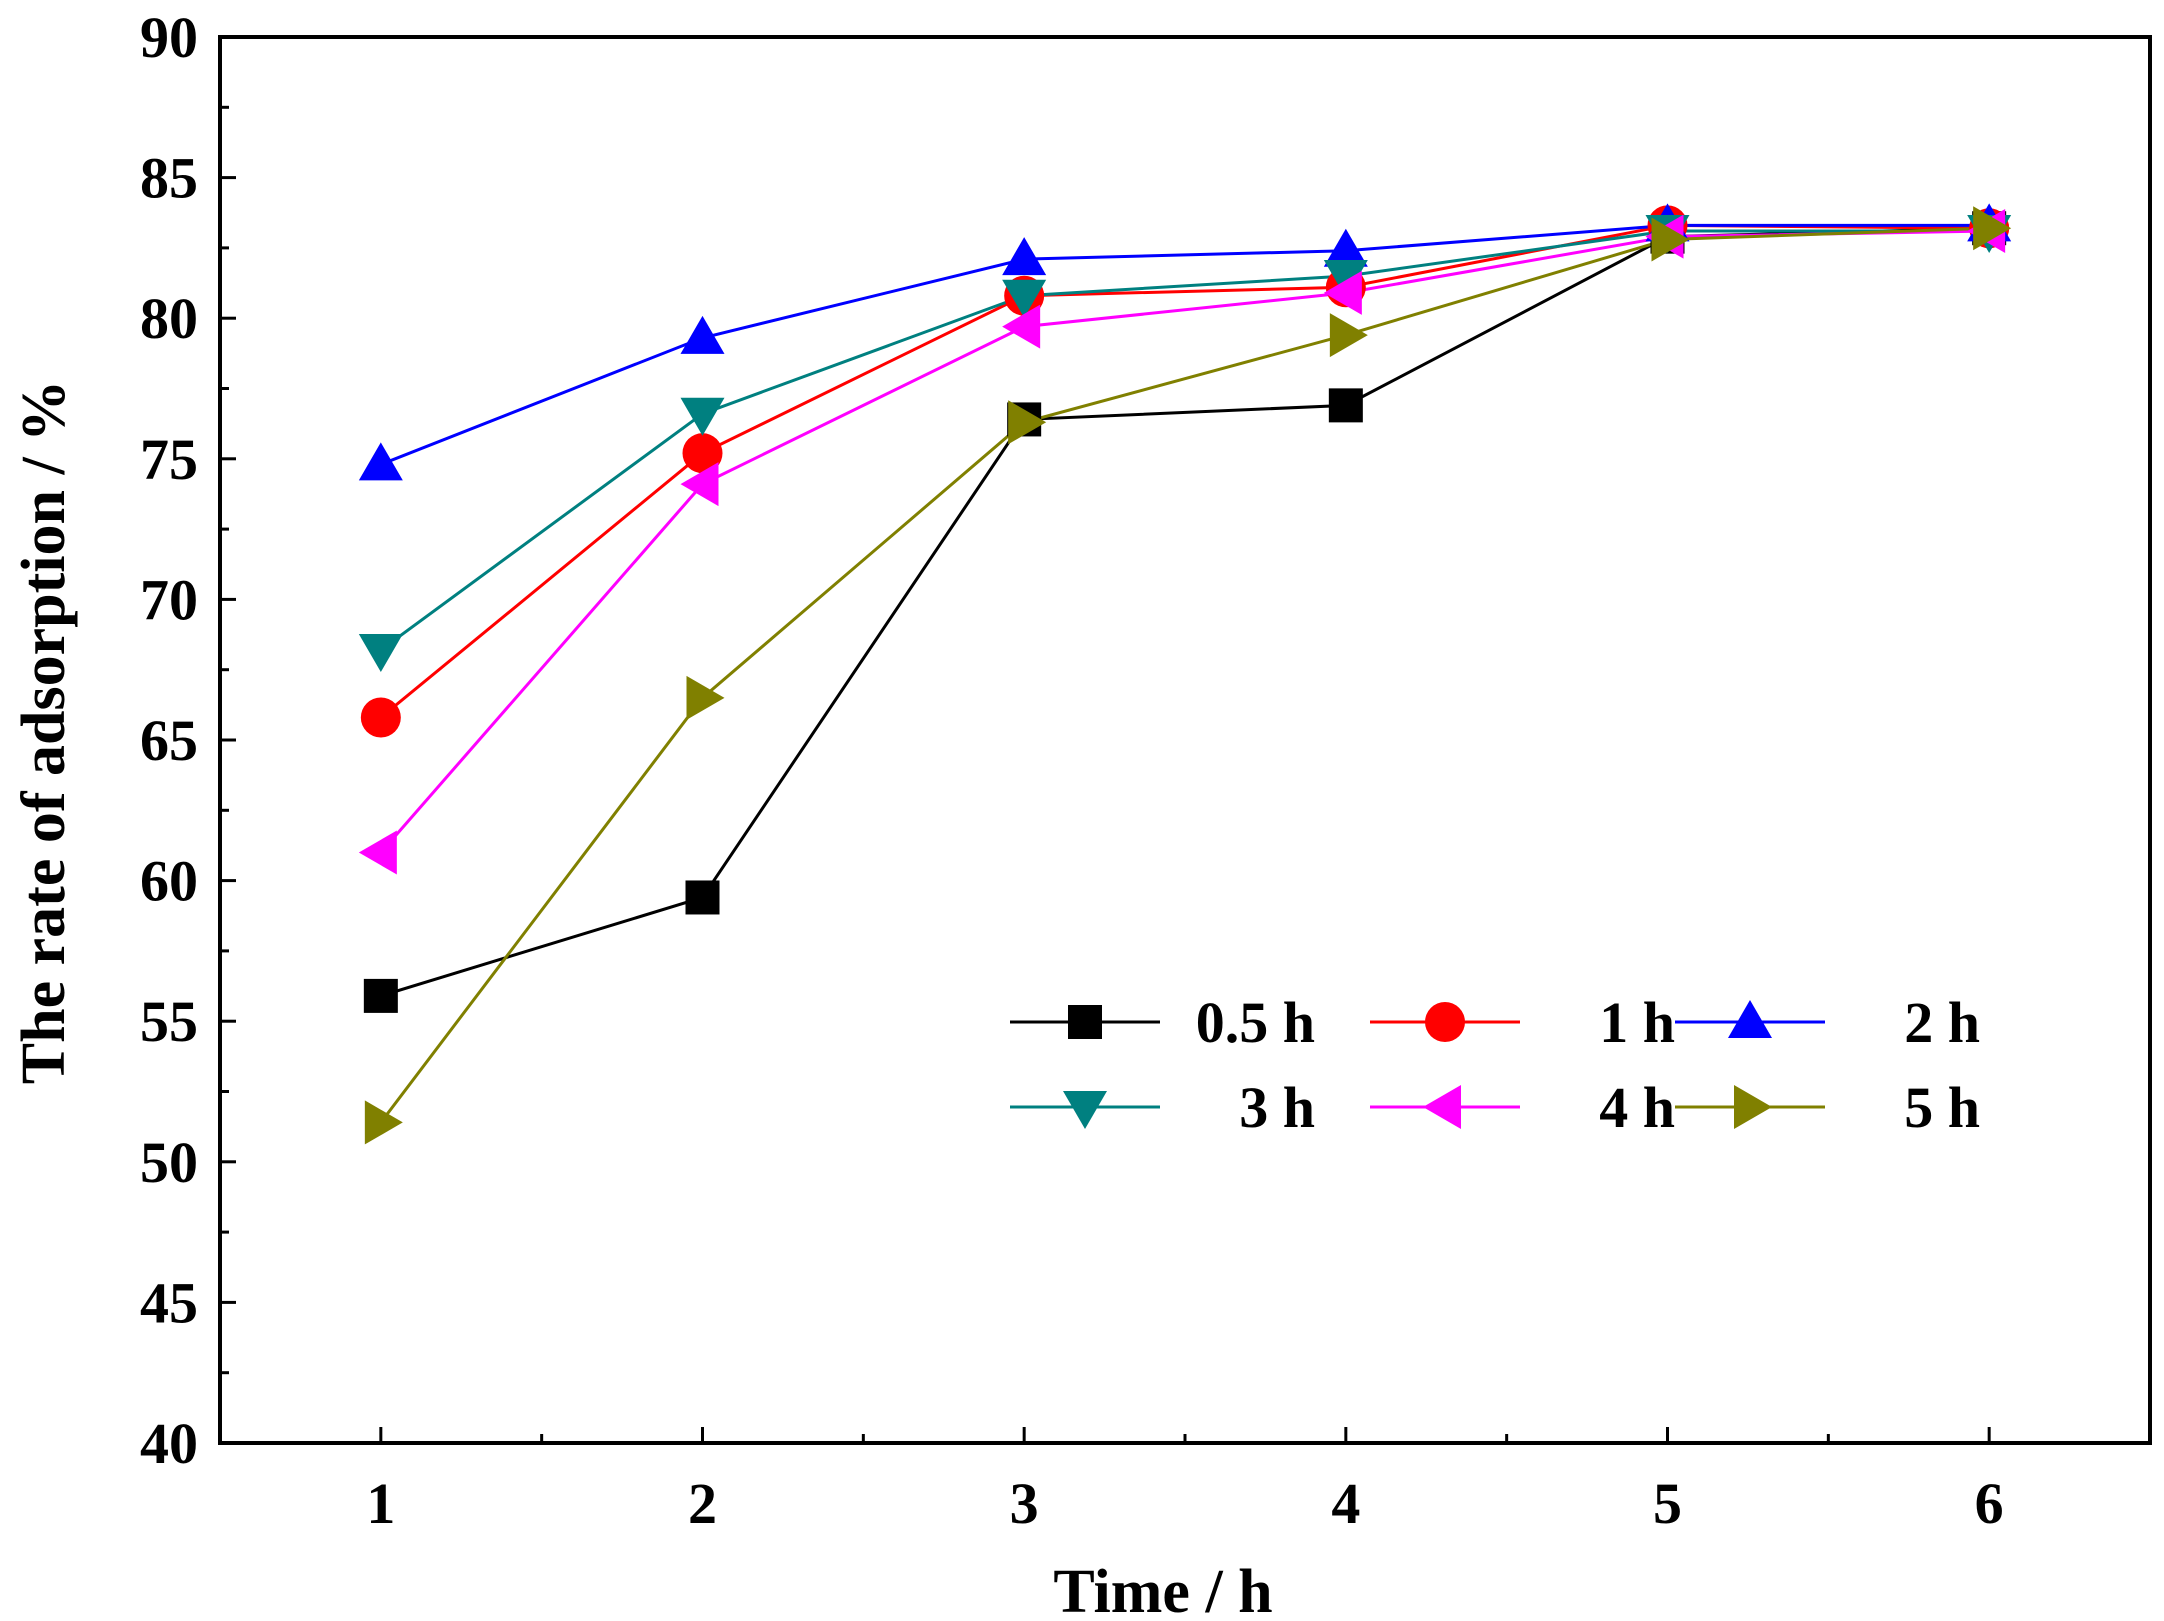 The image size is (2164, 1621). I want to click on legend-label-3-h: 3 h, so click(1277, 1107).